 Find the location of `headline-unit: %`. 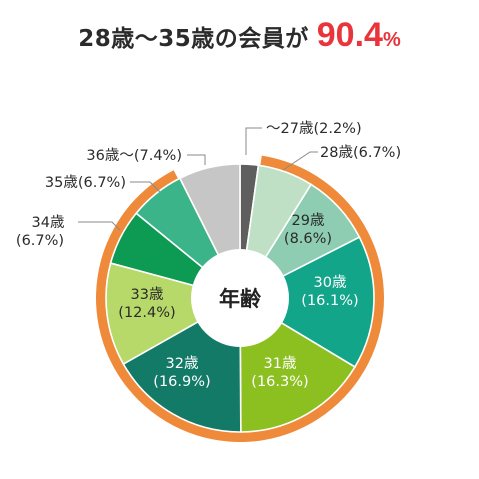

headline-unit: % is located at coordinates (391, 40).